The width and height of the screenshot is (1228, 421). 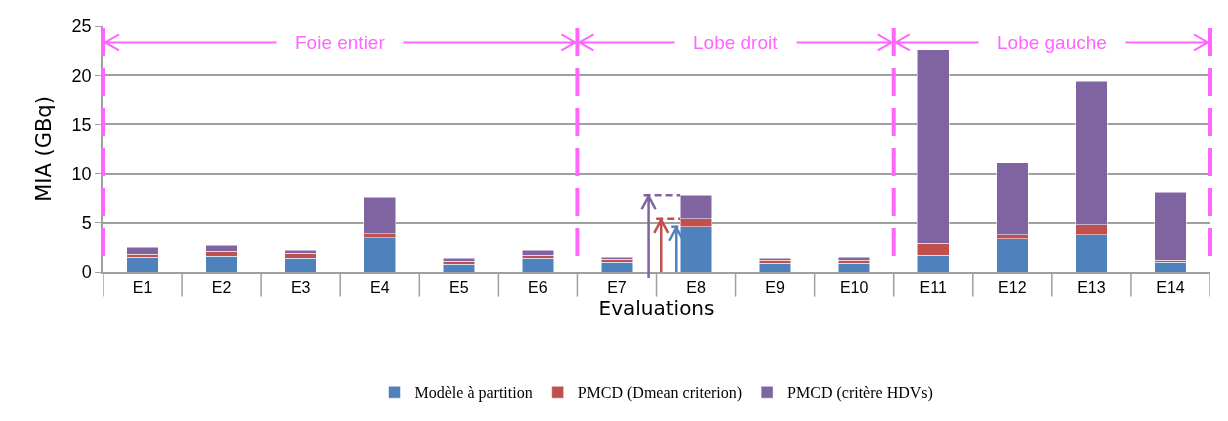 I want to click on x-tick-label: E4, so click(x=379, y=287).